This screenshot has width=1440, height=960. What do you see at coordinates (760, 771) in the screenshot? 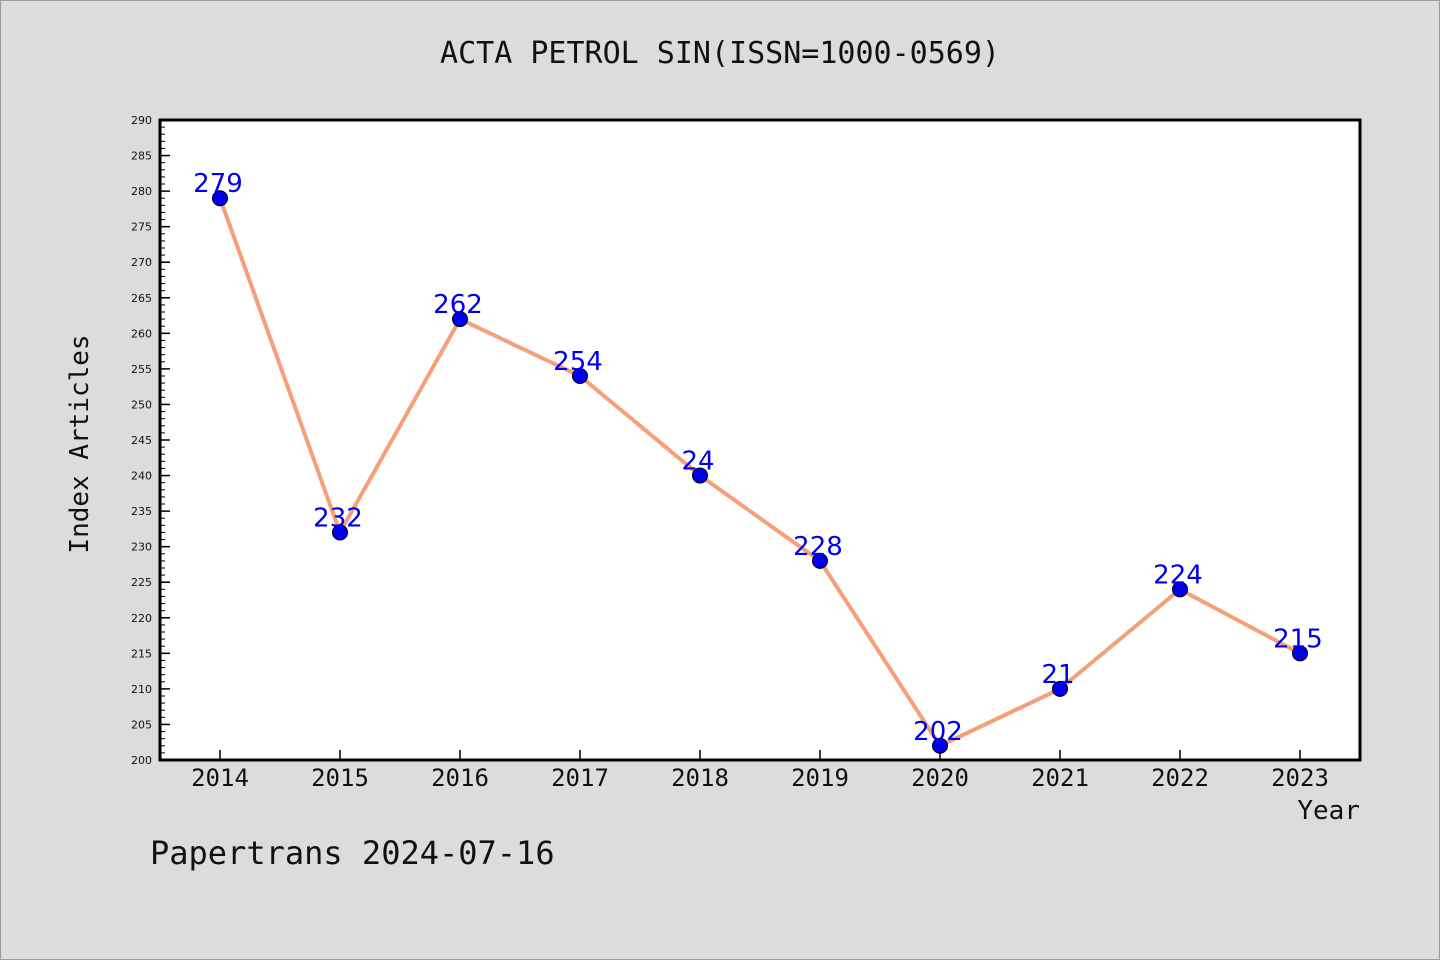
I see `x-axis: 2014 2015 2016 2017 2018 2019 2020 2021 2022 2023` at bounding box center [760, 771].